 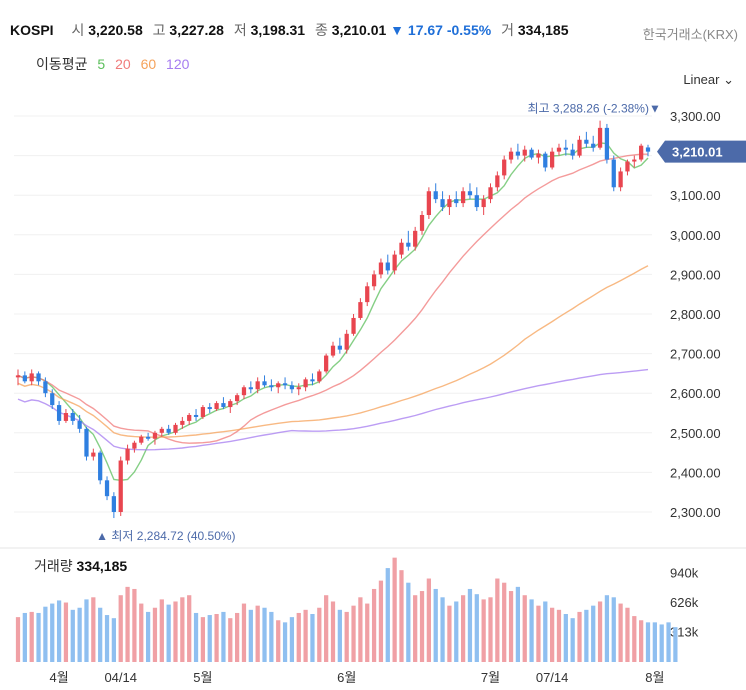 What do you see at coordinates (552, 677) in the screenshot?
I see `x-axis-label: 07/14` at bounding box center [552, 677].